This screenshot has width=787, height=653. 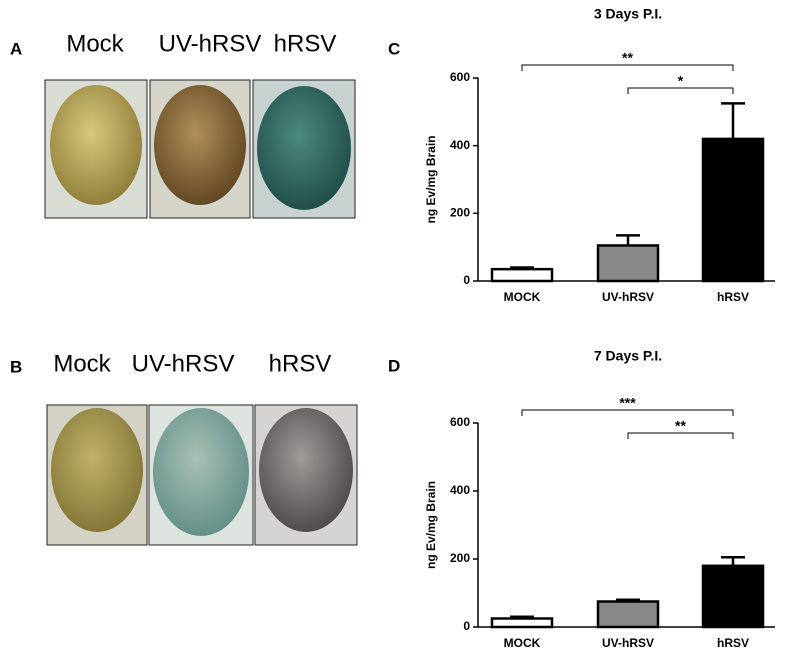 I want to click on significance-label: ***, so click(x=627, y=403).